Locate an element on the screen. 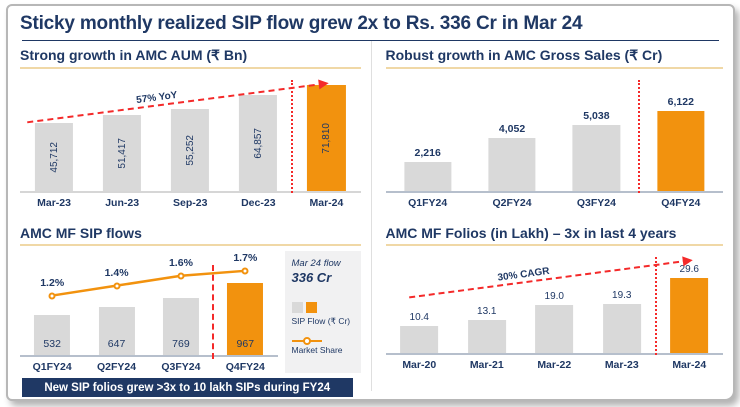 Image resolution: width=740 pixels, height=407 pixels. bar-value-label: 6,122 is located at coordinates (680, 101).